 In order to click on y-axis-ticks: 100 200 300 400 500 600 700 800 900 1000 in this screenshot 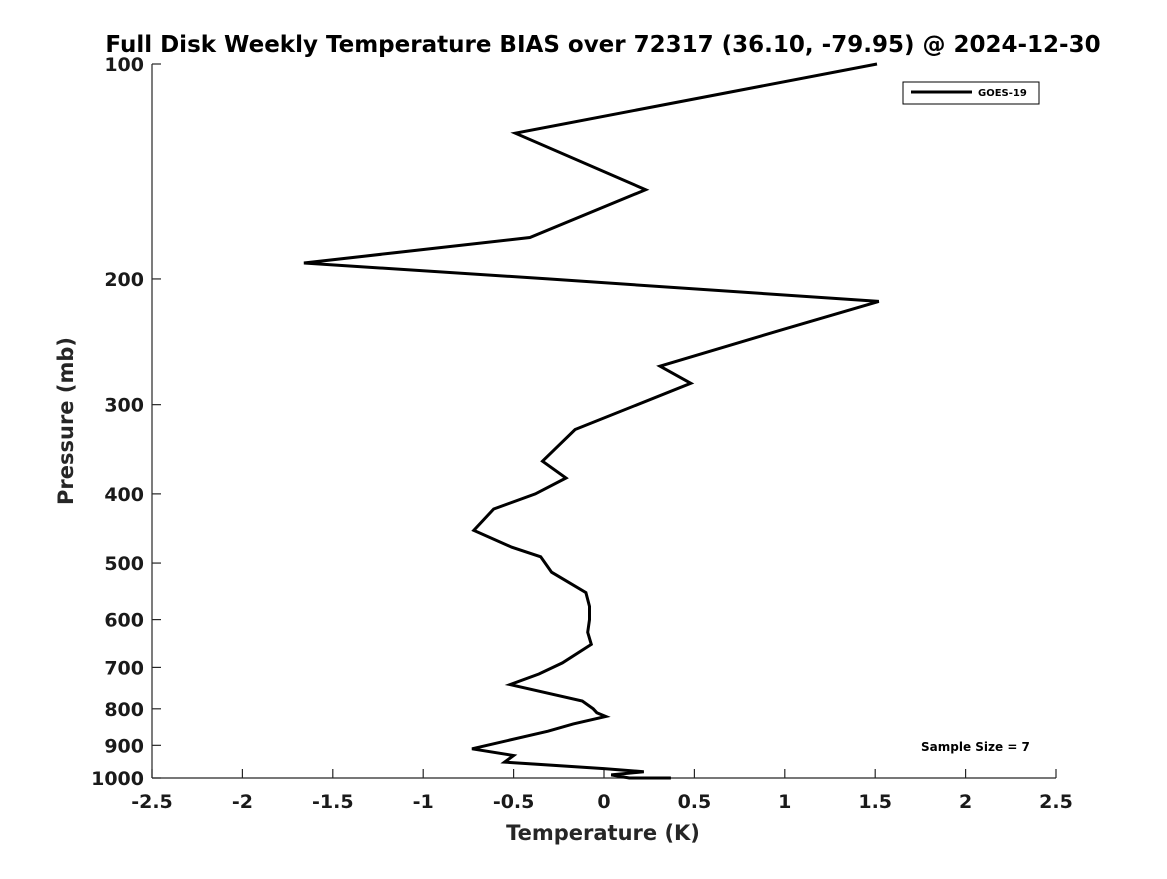, I will do `click(126, 422)`.